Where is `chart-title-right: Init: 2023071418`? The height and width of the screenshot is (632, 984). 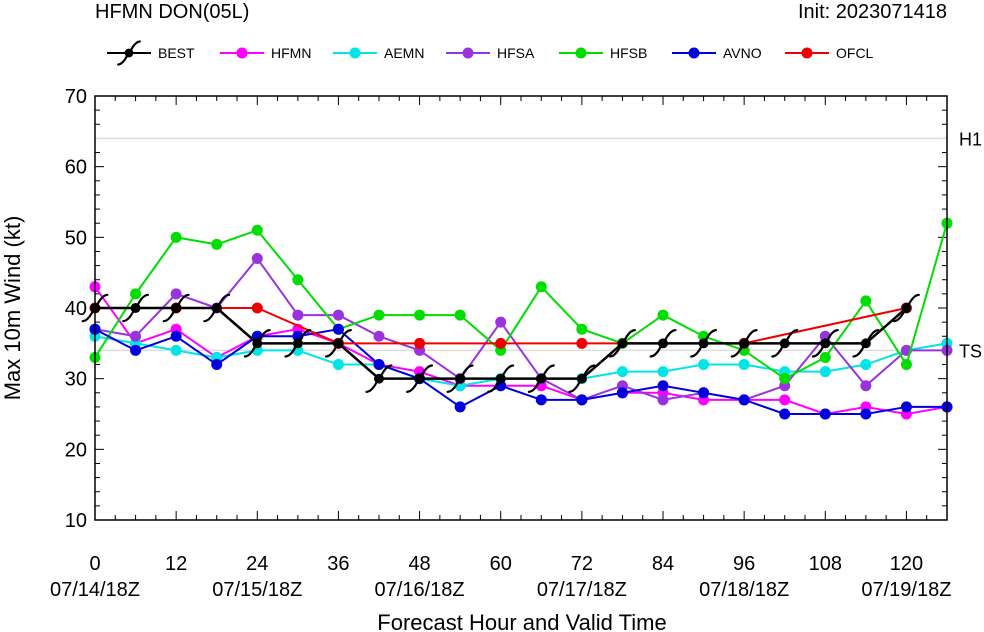 chart-title-right: Init: 2023071418 is located at coordinates (872, 12).